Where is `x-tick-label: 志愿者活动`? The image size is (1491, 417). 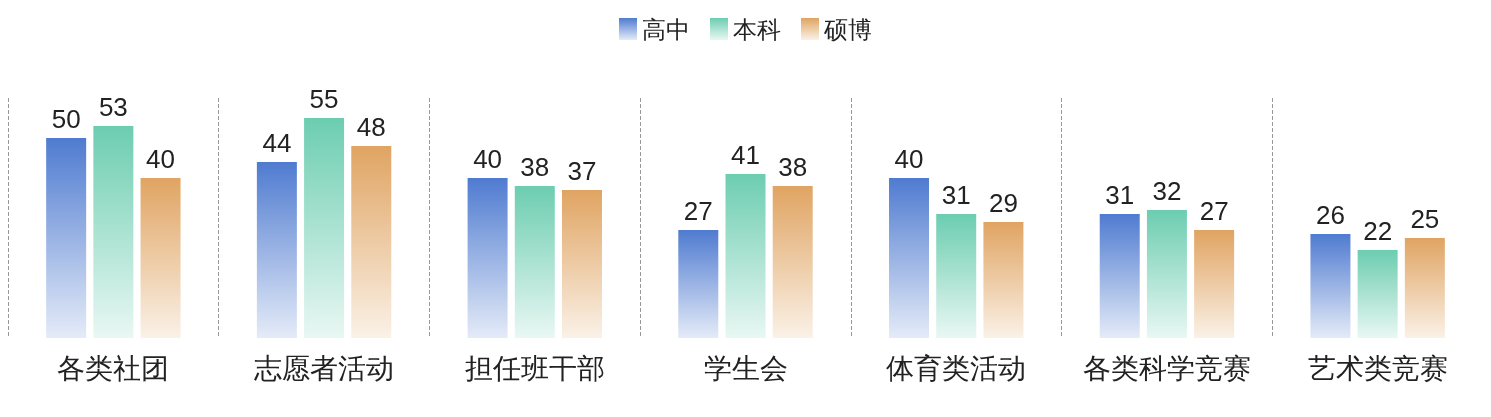
x-tick-label: 志愿者活动 is located at coordinates (324, 368).